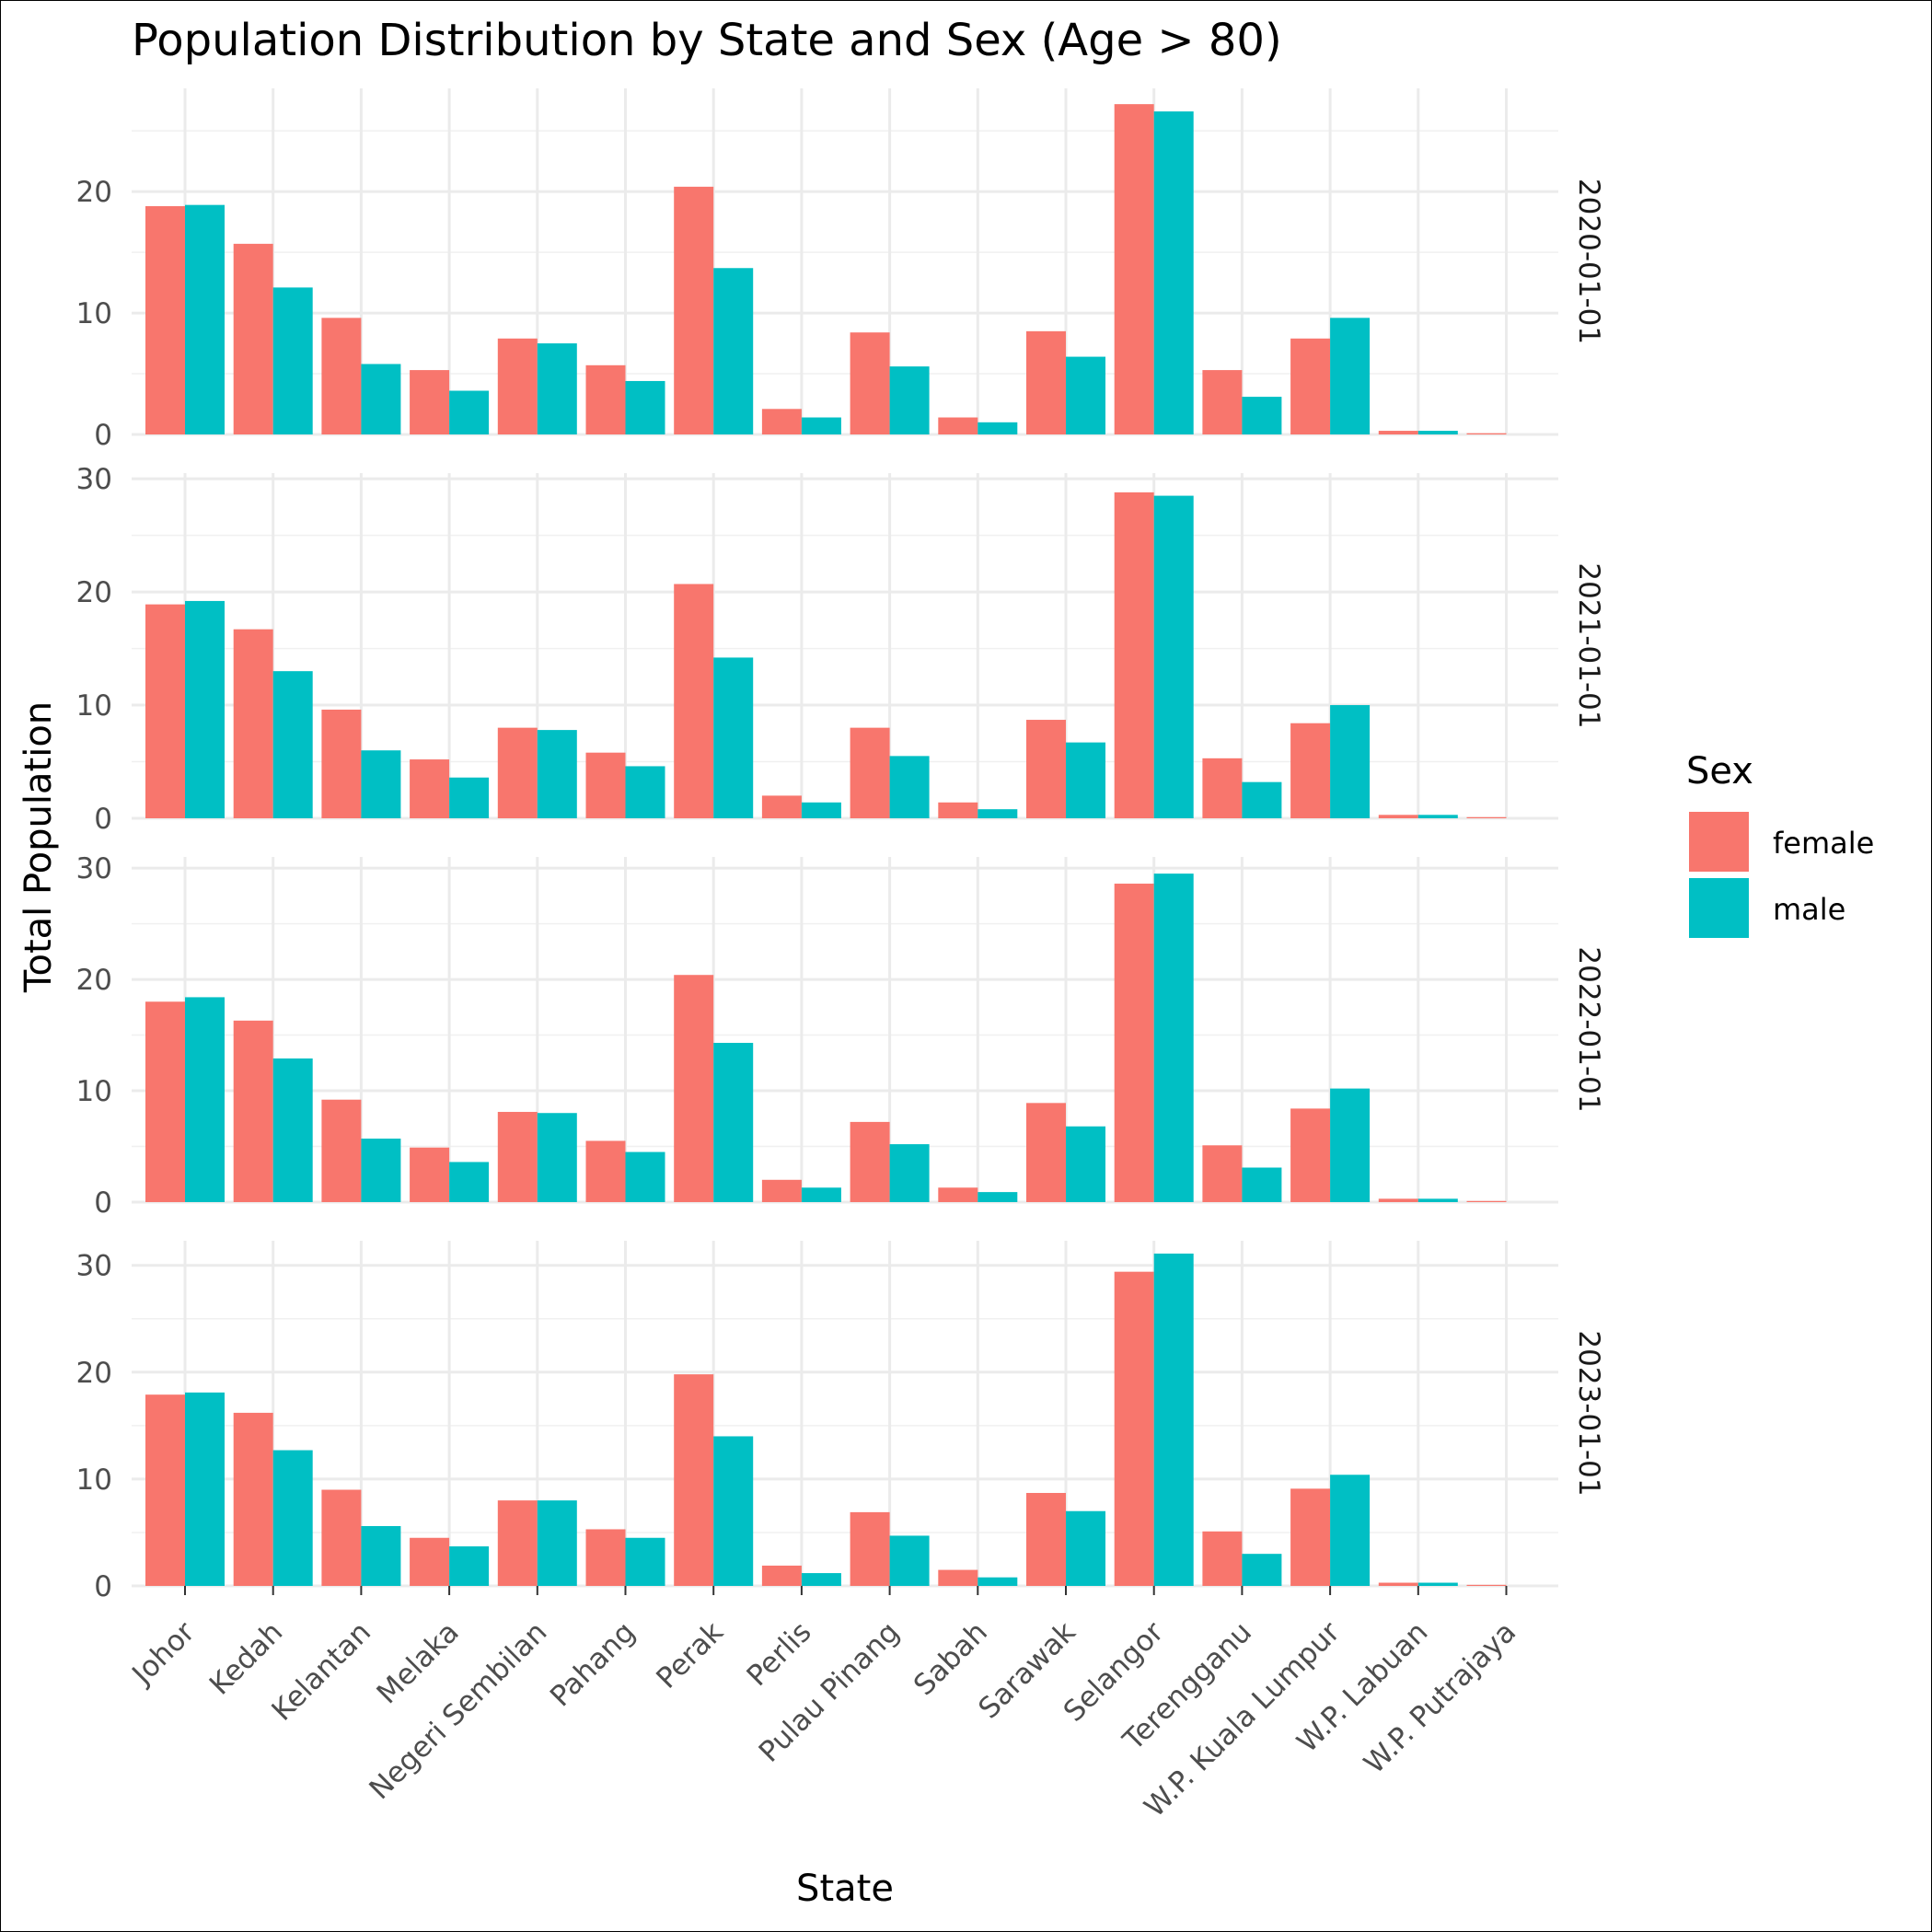 The image size is (1932, 1932). Describe the element at coordinates (845, 1889) in the screenshot. I see `x-axis-title: State` at that location.